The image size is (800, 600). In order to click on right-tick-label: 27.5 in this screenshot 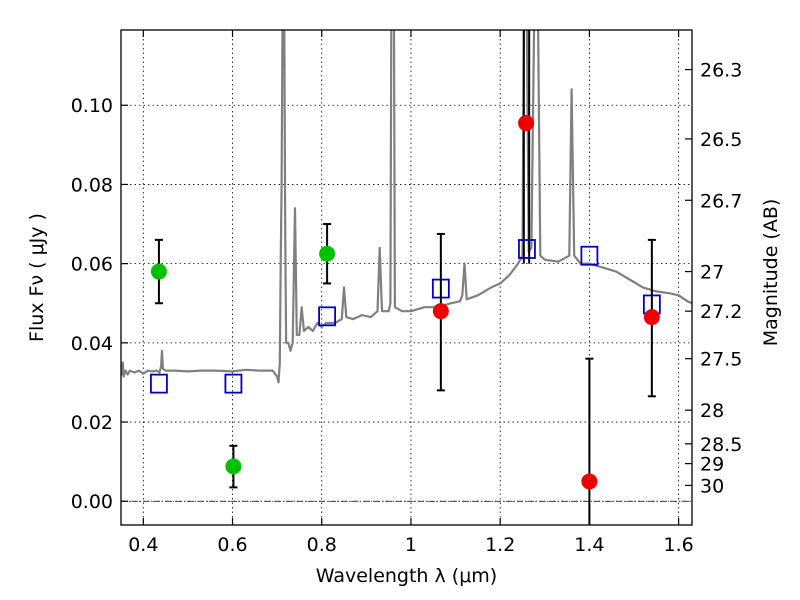, I will do `click(721, 360)`.